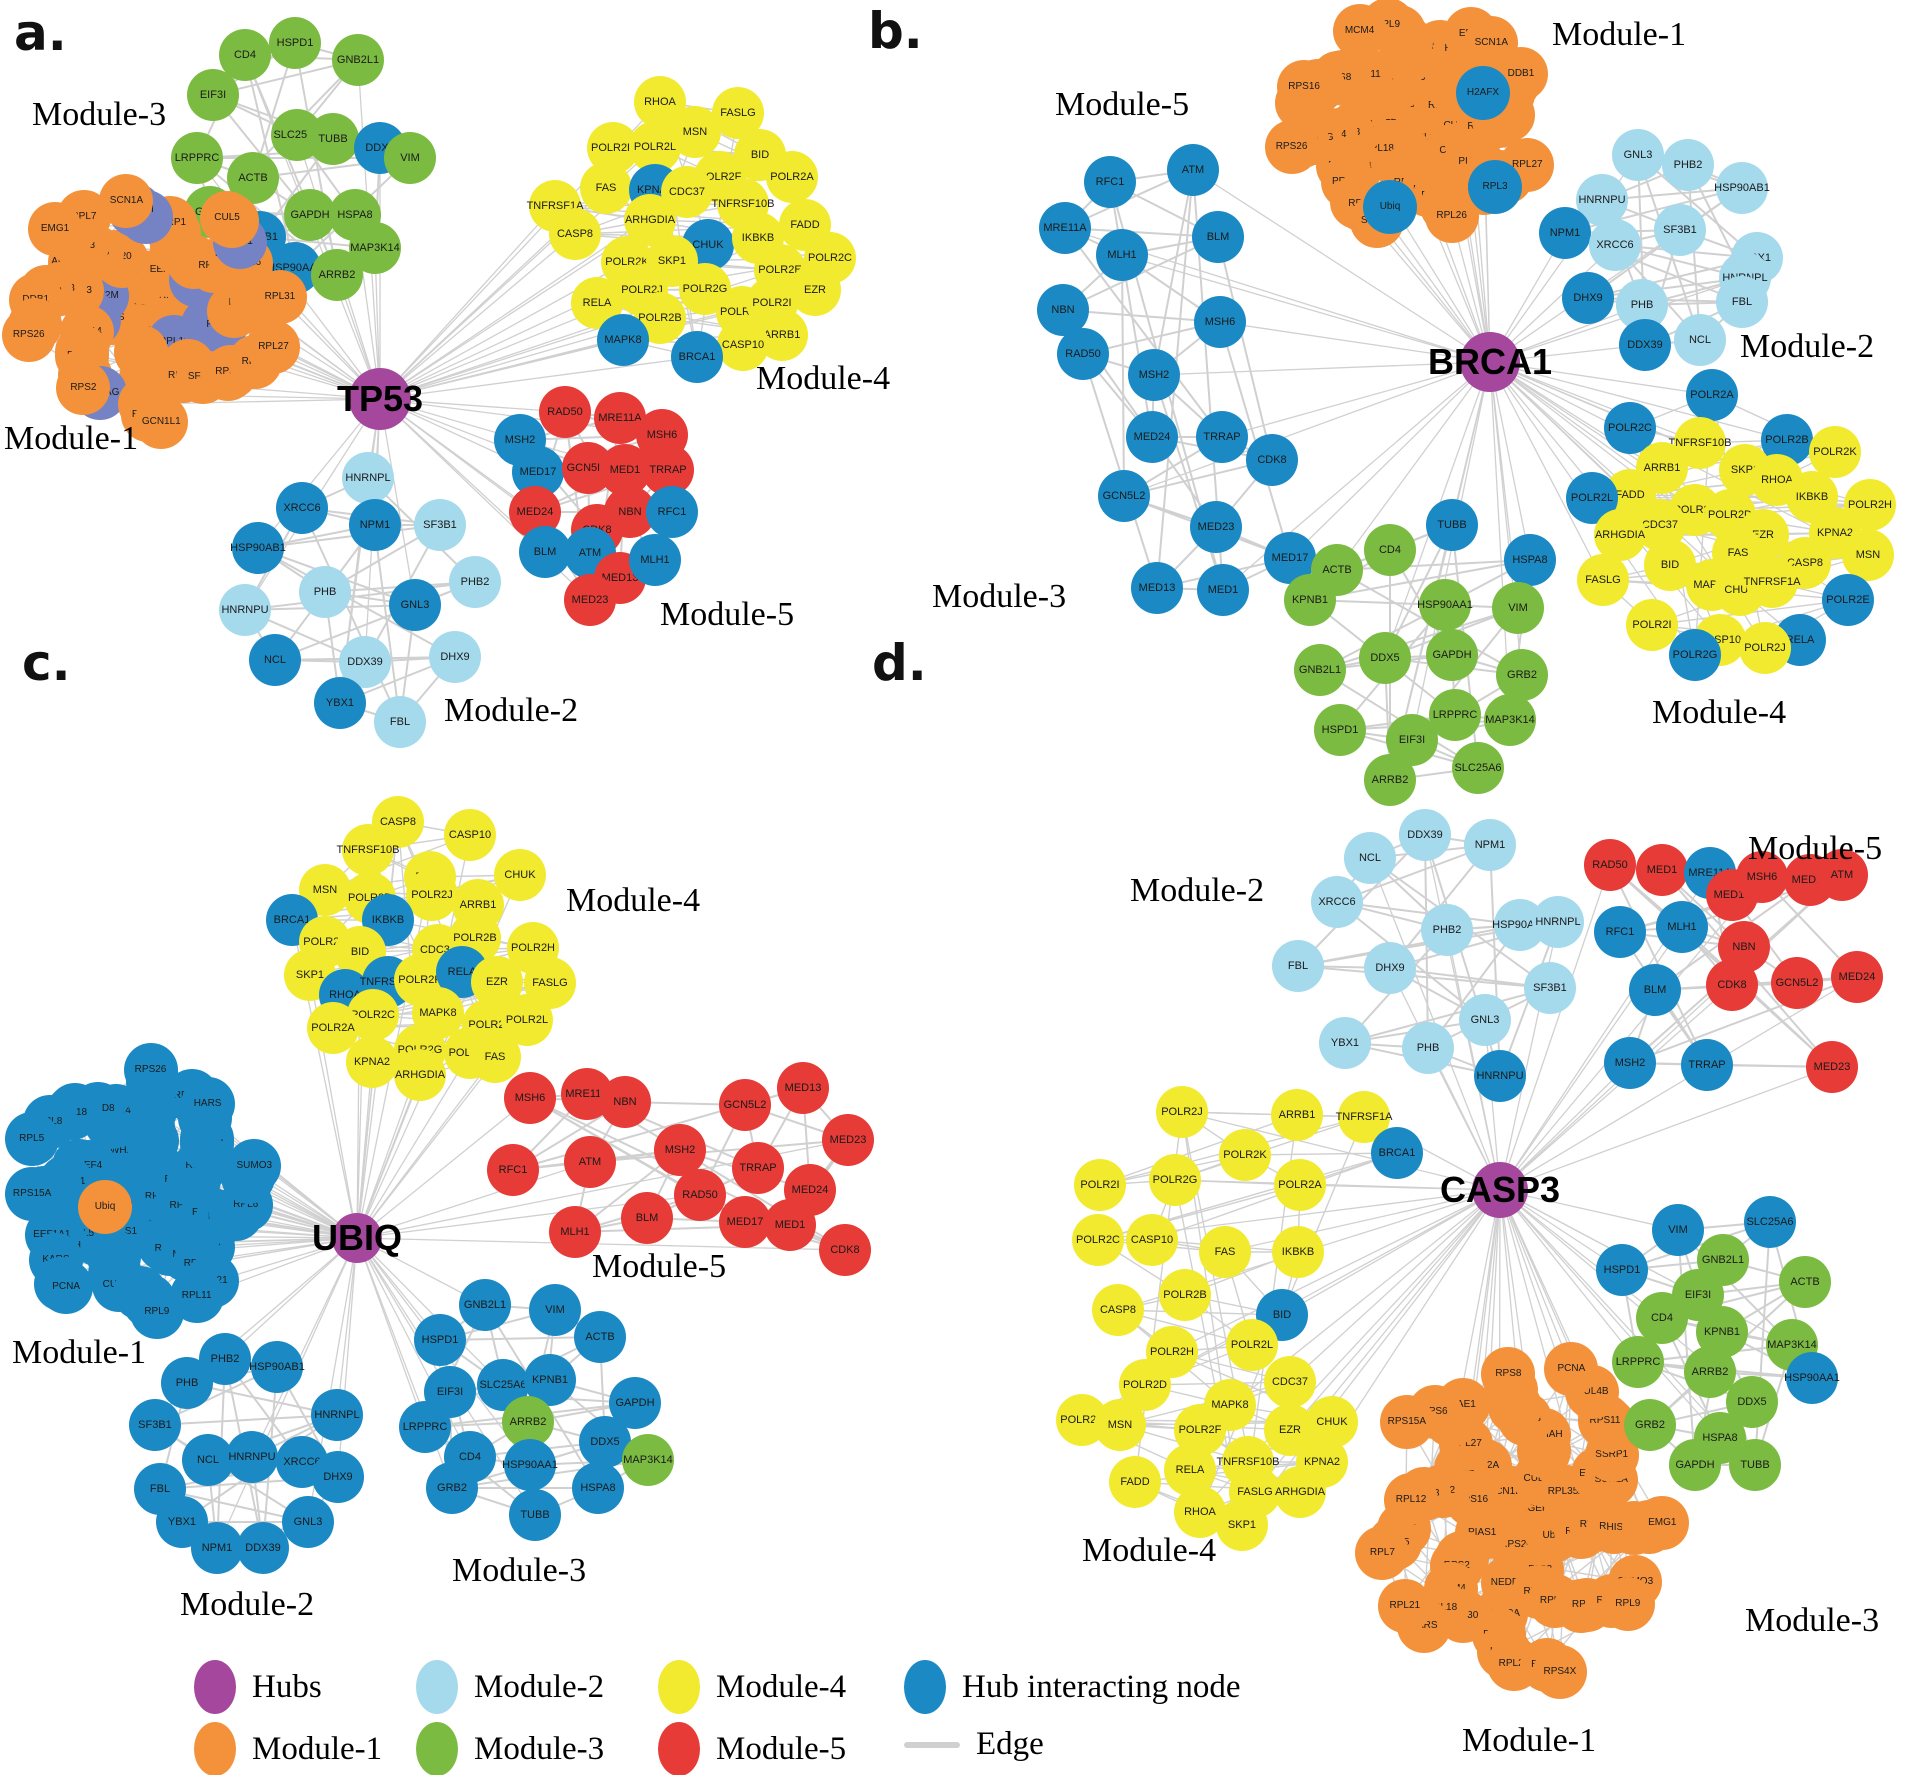 Image resolution: width=1923 pixels, height=1775 pixels. Describe the element at coordinates (31, 1139) in the screenshot. I see `network-node: RPL5` at that location.